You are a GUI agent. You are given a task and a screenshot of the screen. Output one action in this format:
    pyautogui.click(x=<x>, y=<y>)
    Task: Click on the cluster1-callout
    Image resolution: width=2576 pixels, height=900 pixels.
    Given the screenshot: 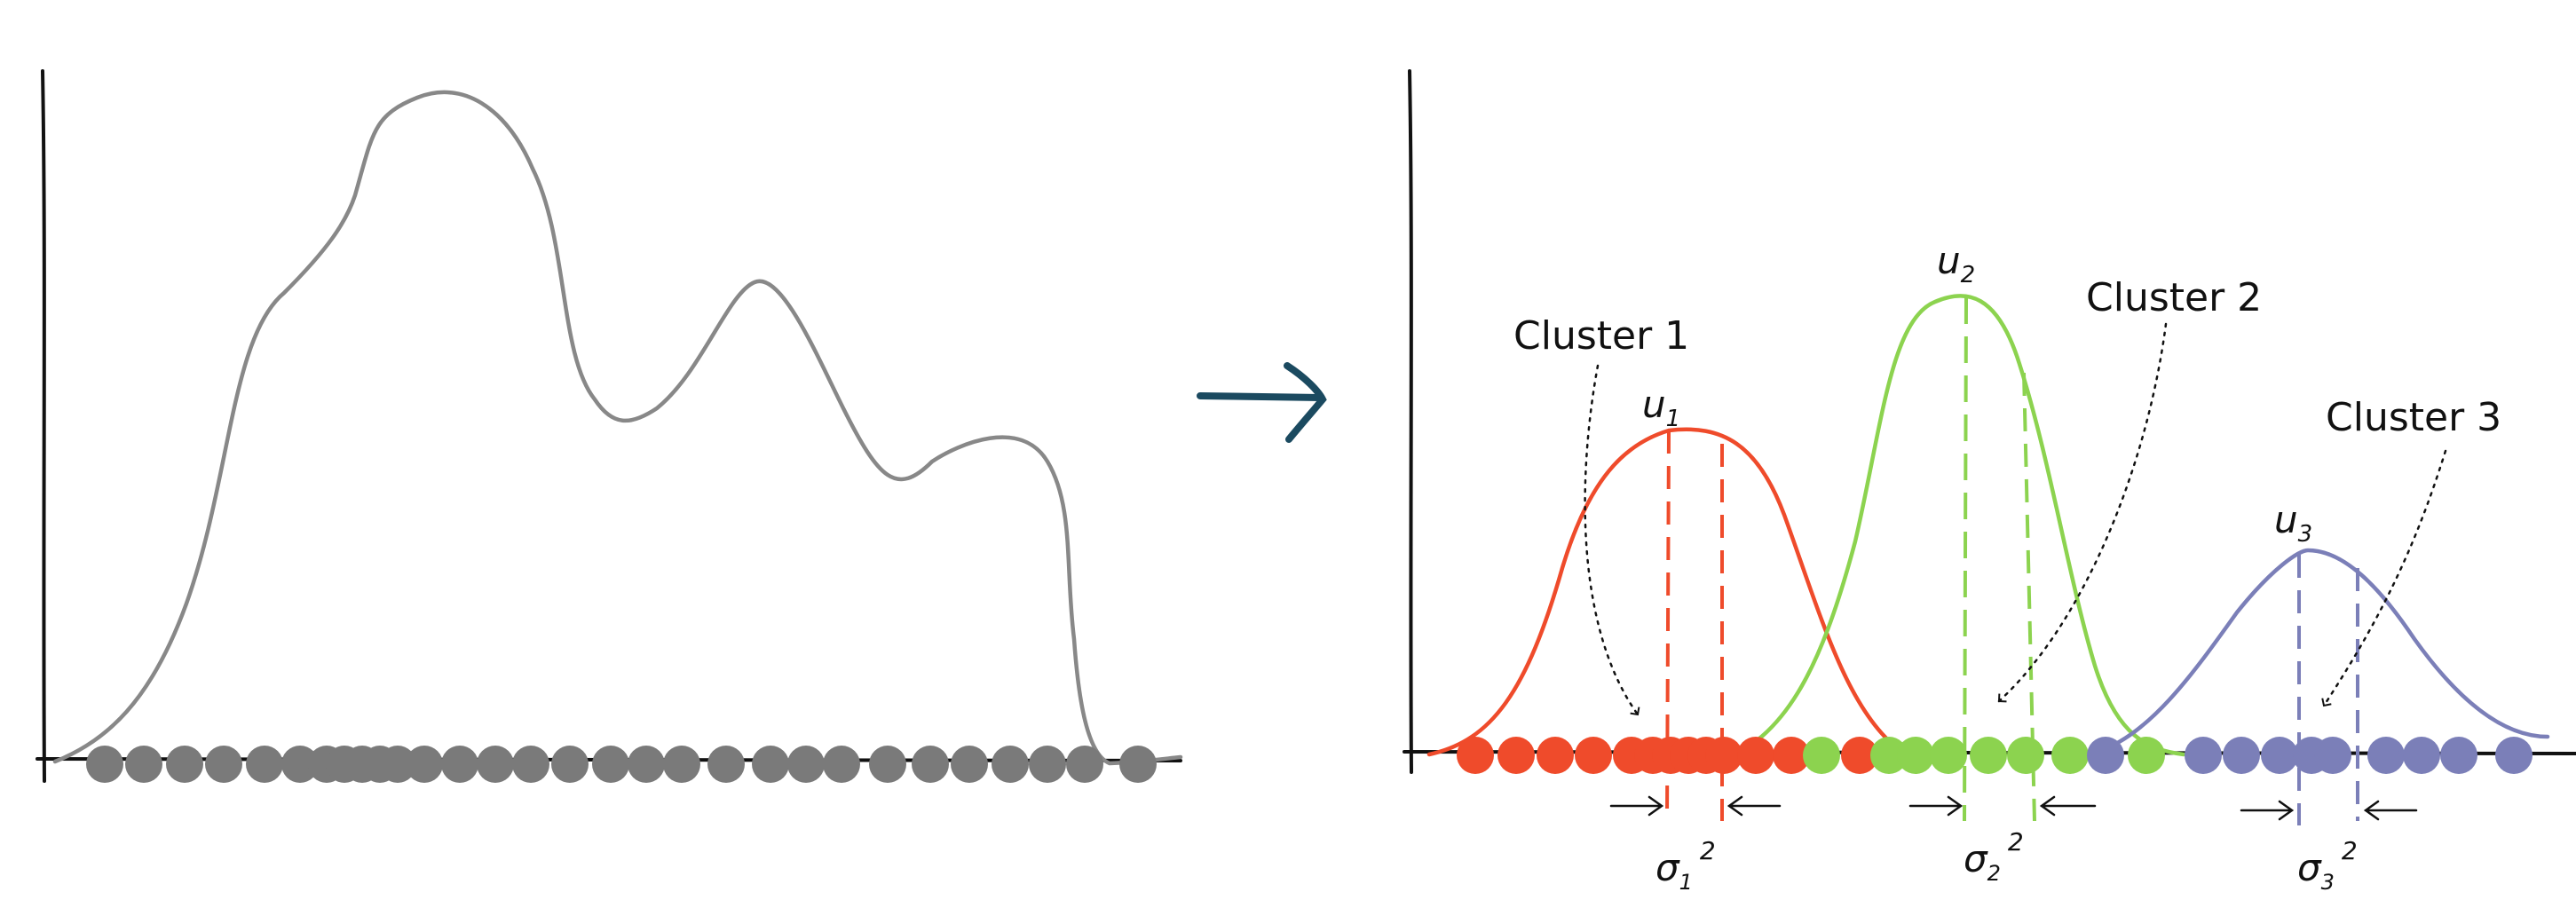 What is the action you would take?
    pyautogui.click(x=1611, y=540)
    